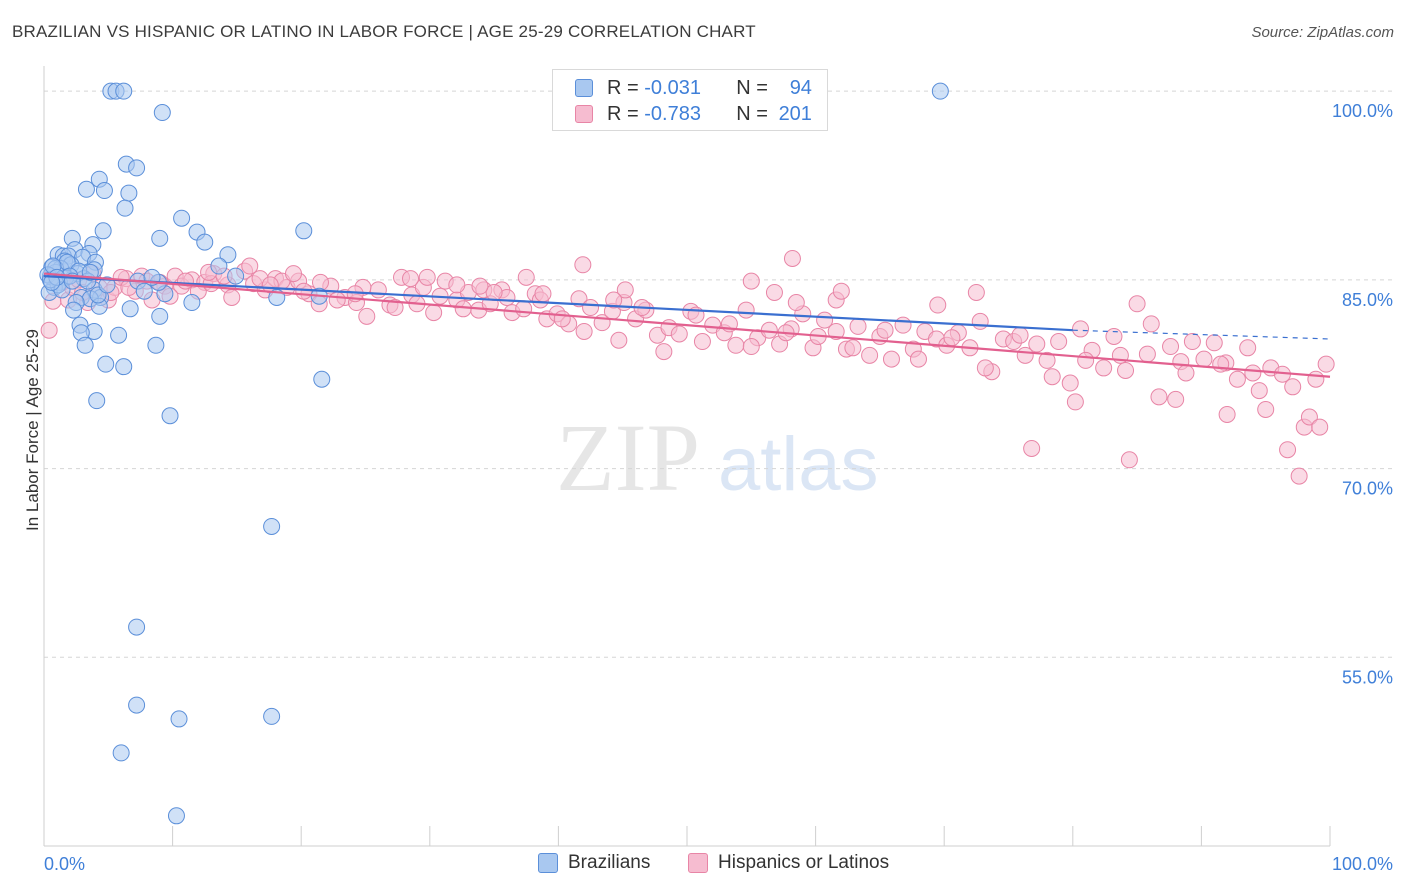  Describe the element at coordinates (672, 87) in the screenshot. I see `legend-r-value: -0.031` at that location.